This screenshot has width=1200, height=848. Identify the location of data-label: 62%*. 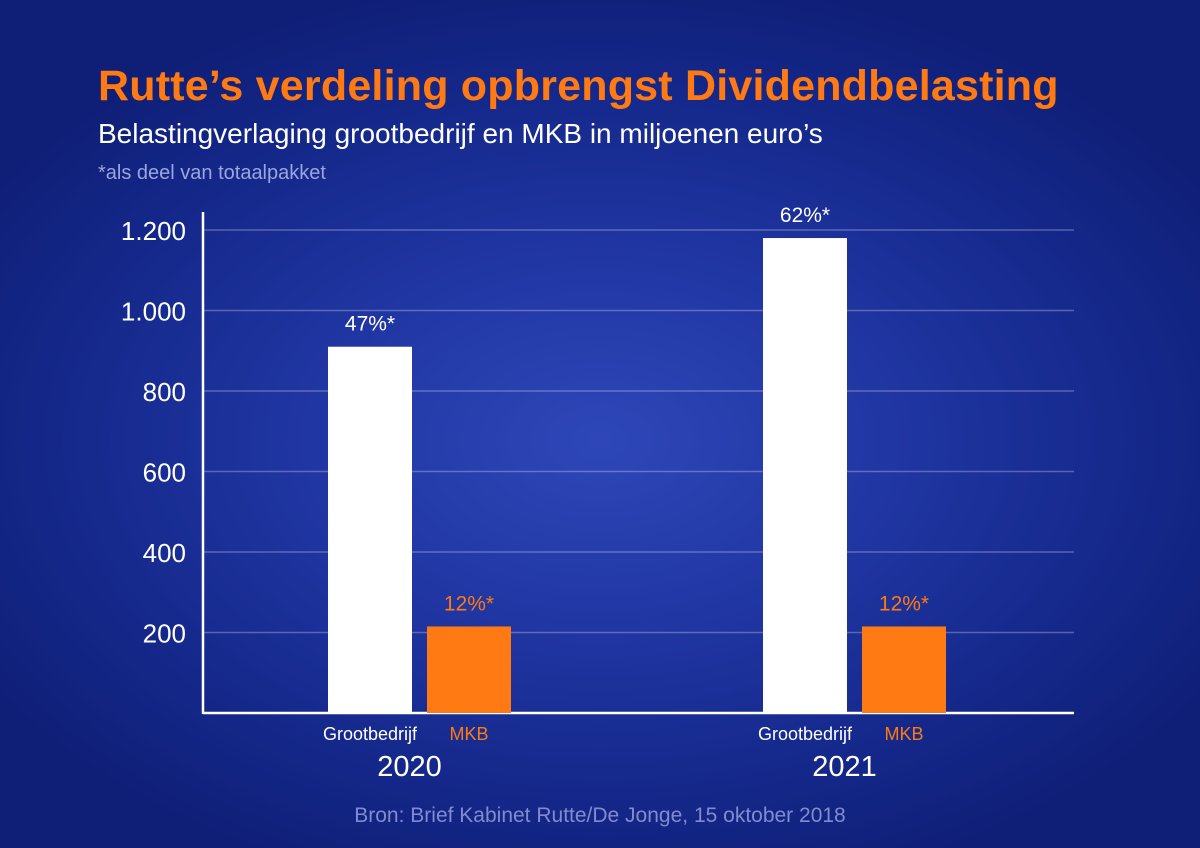
(805, 215).